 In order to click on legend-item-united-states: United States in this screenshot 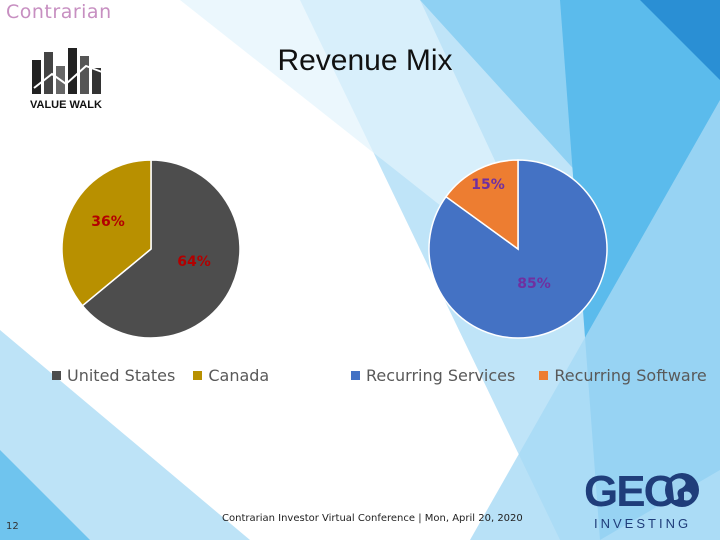, I will do `click(113, 375)`.